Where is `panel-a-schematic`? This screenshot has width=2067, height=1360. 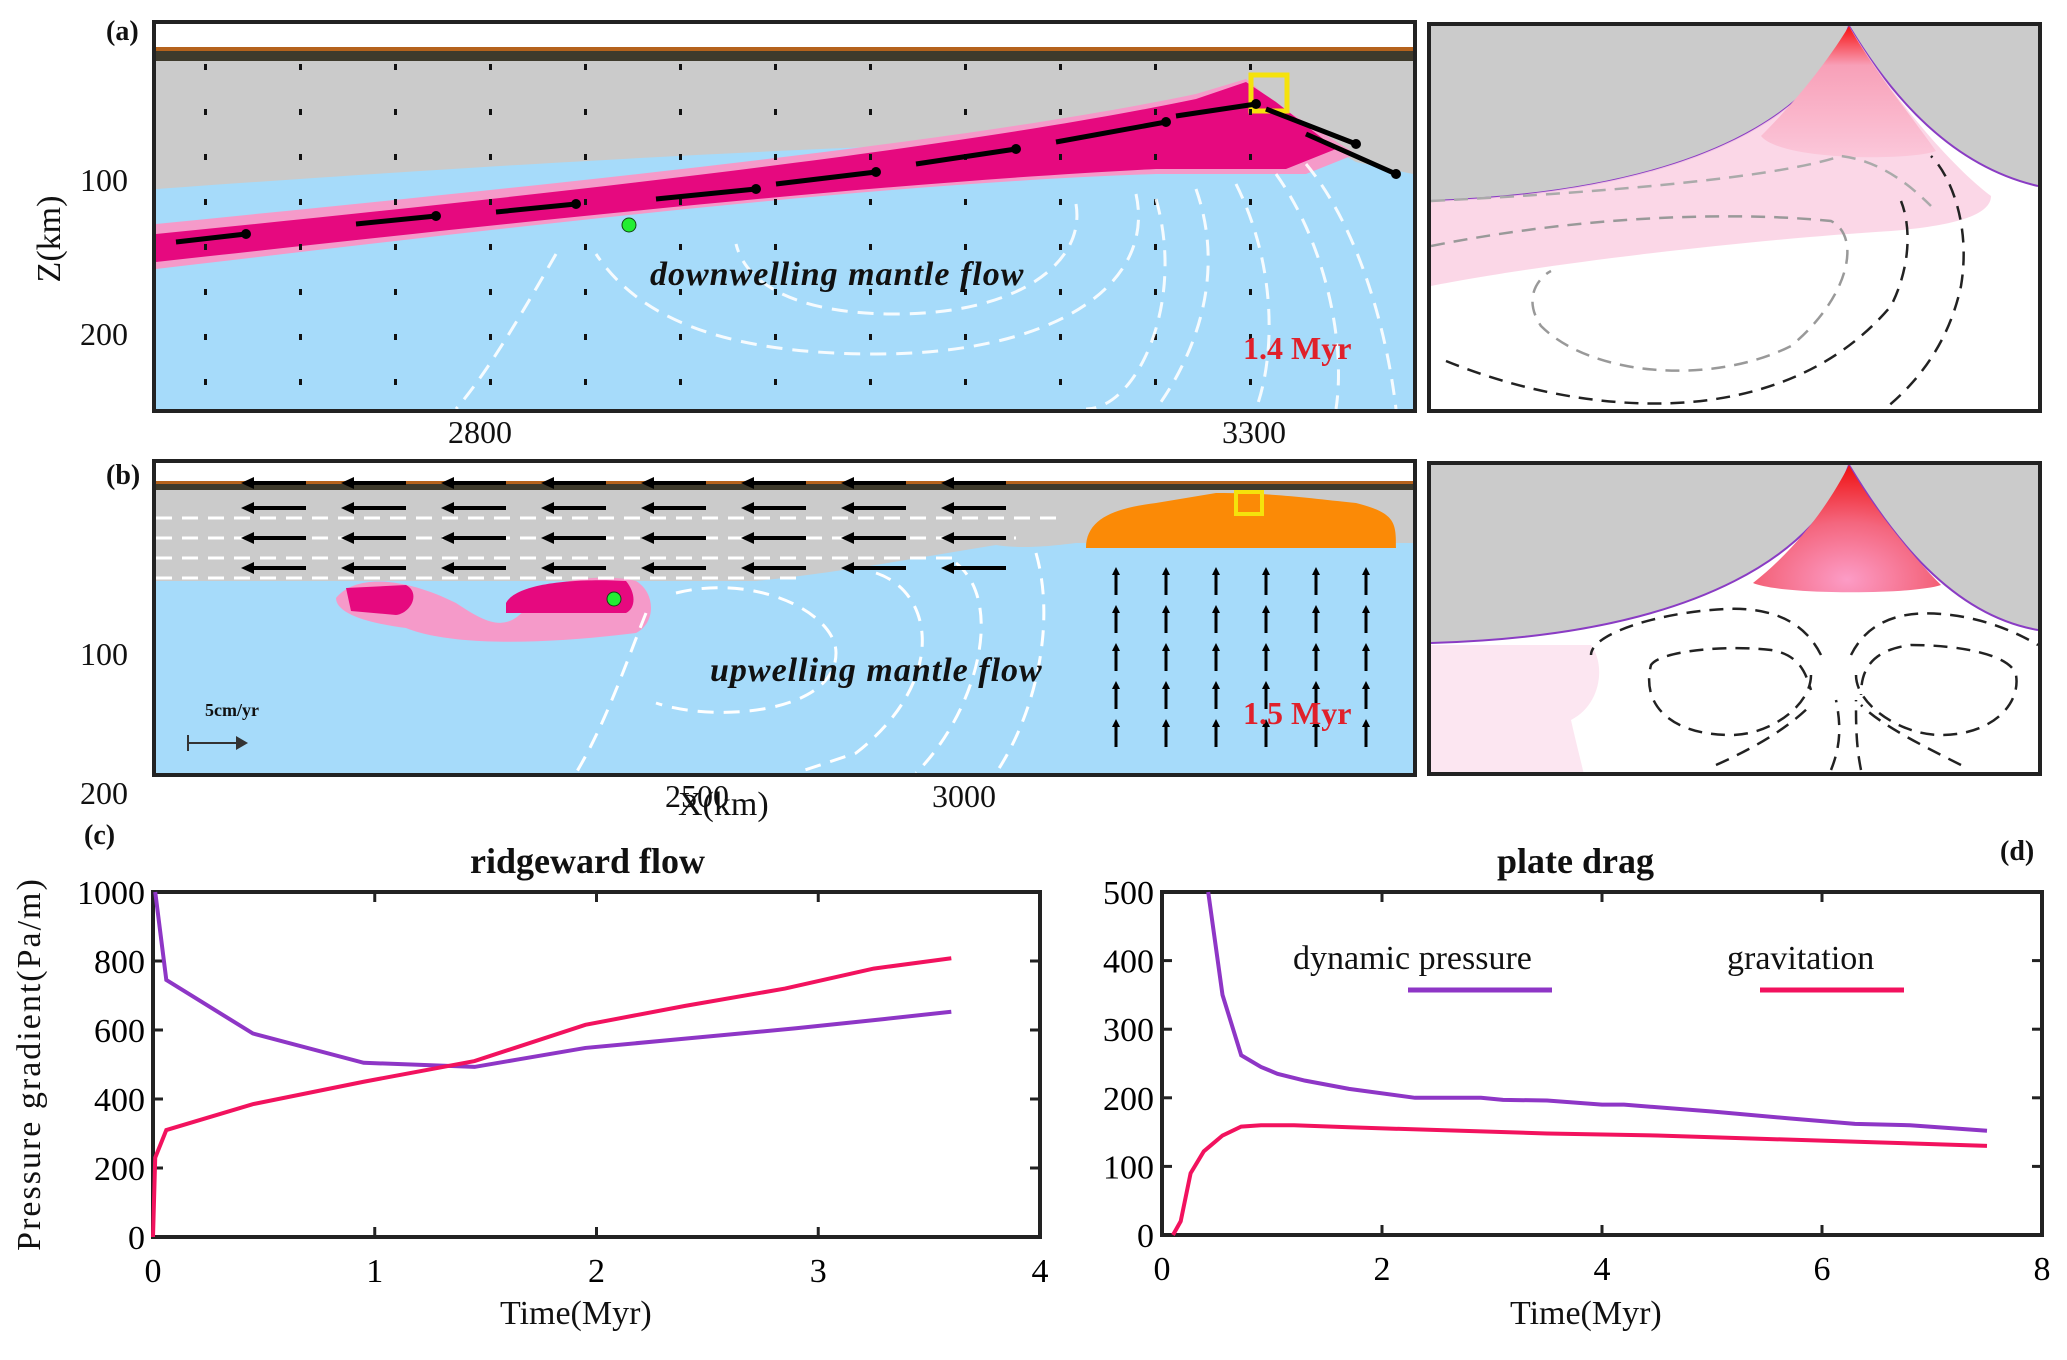 panel-a-schematic is located at coordinates (1734, 217).